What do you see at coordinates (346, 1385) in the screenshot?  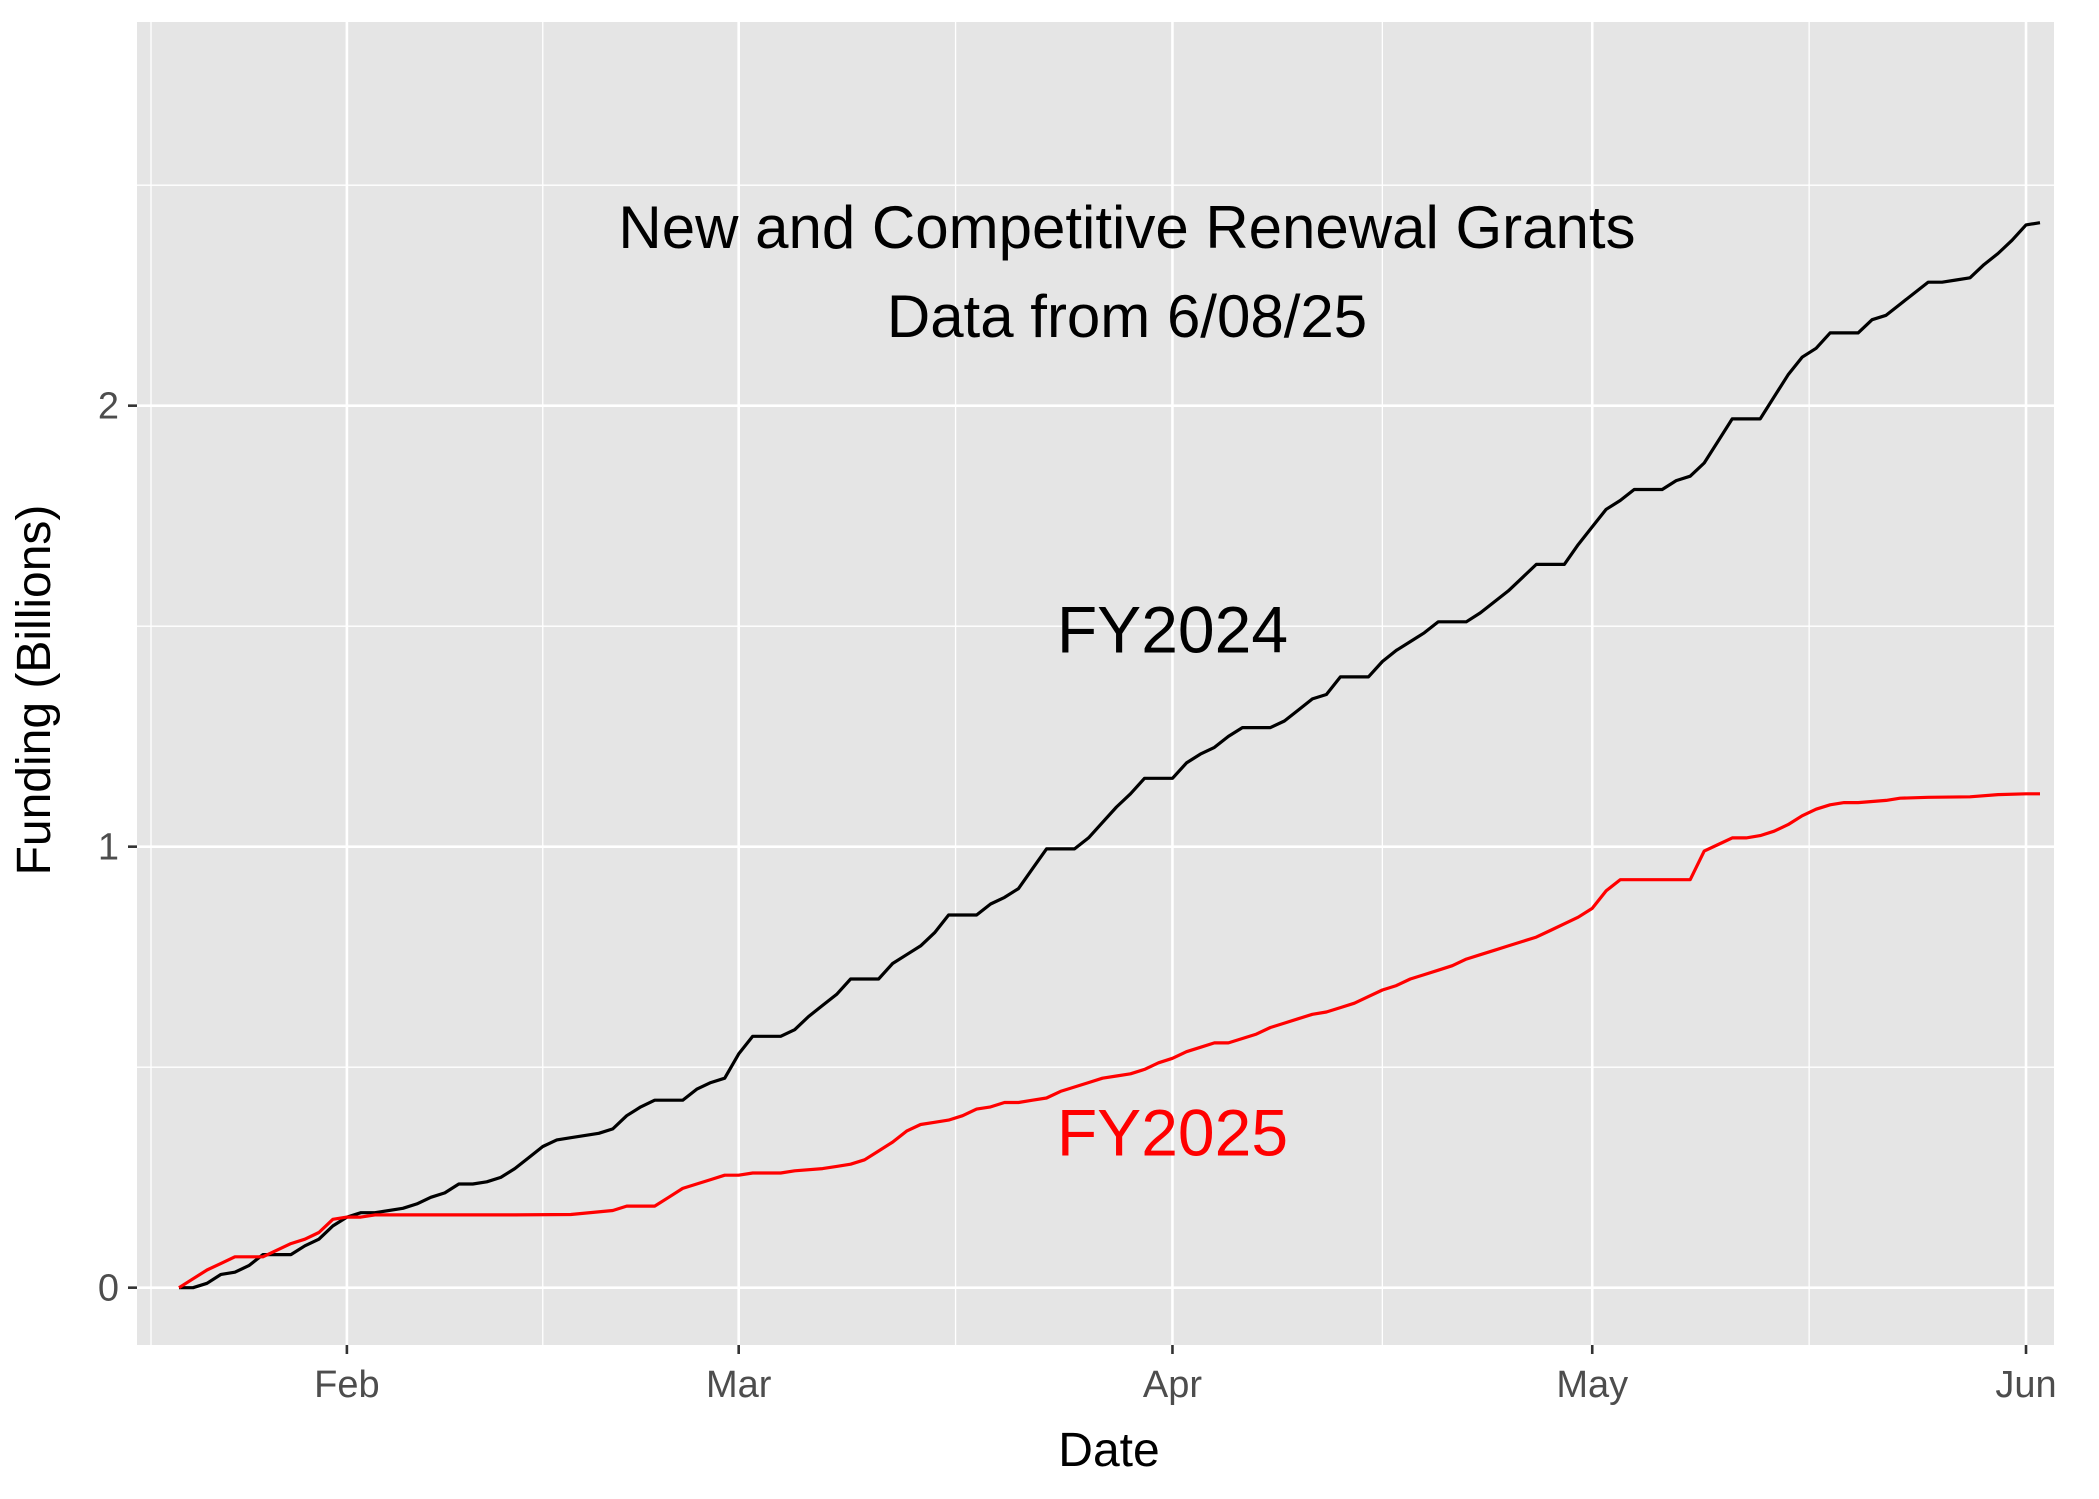 I see `x-tick-label: Feb` at bounding box center [346, 1385].